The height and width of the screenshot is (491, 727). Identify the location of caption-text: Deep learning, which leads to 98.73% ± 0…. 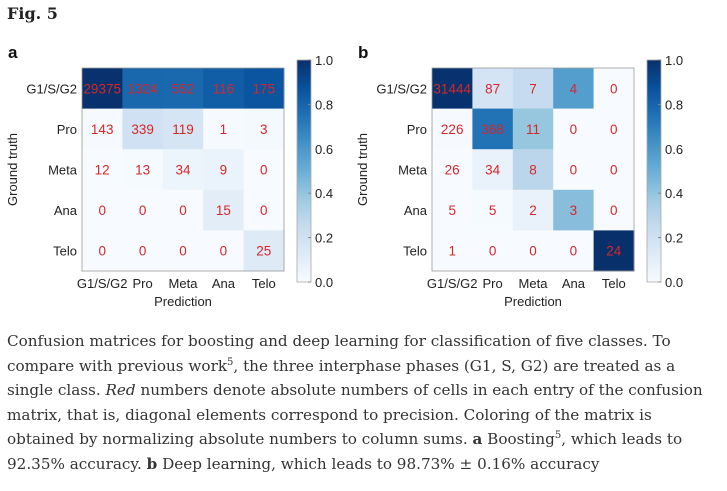
(378, 463).